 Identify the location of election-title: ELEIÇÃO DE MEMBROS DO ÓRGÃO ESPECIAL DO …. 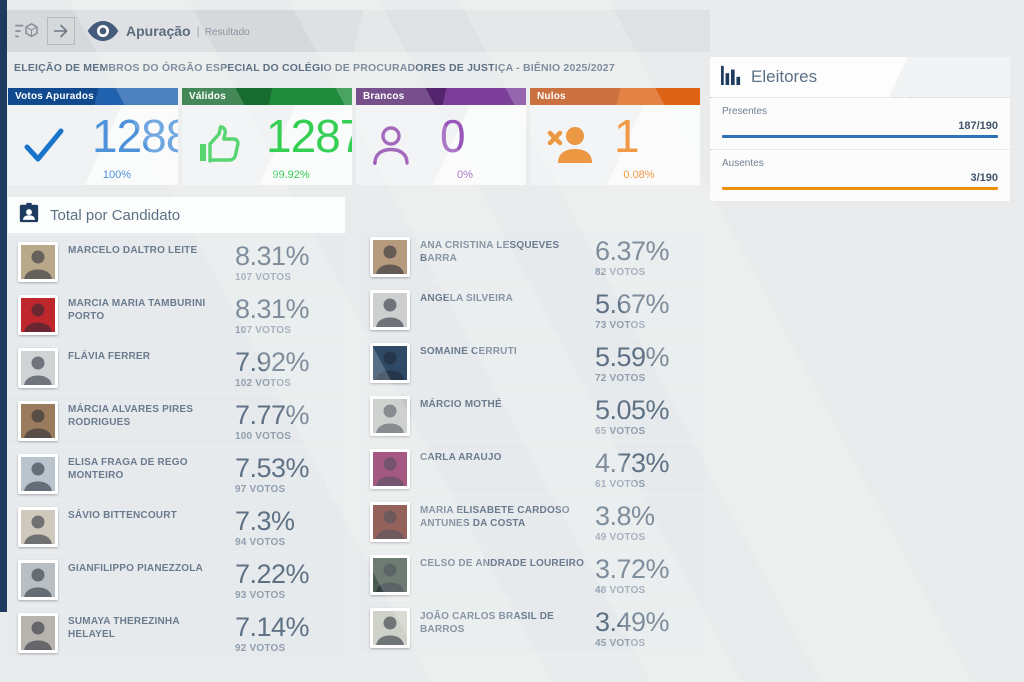
(314, 68).